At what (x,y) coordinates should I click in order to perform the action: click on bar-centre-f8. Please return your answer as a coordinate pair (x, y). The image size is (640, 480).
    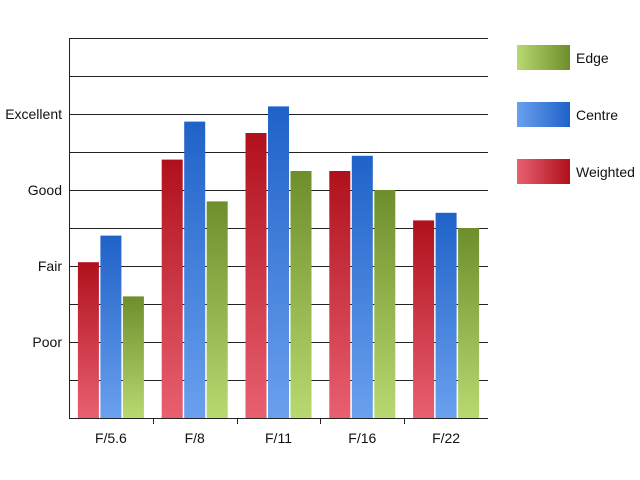
    Looking at the image, I should click on (195, 269).